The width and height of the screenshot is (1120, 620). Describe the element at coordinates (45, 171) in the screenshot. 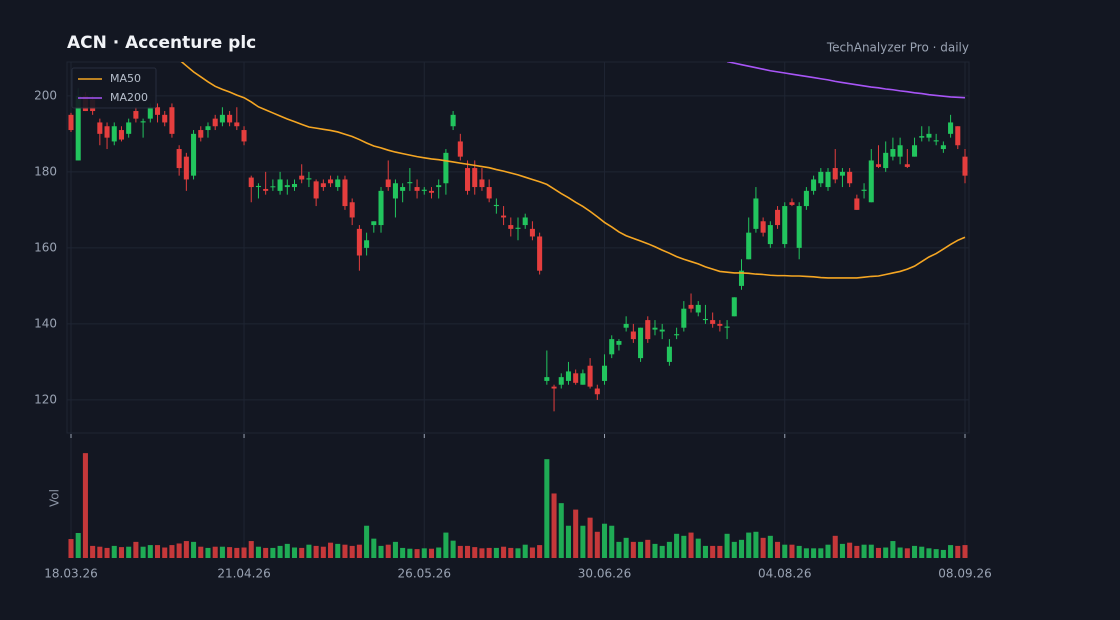

I see `y-tick-label: 180` at that location.